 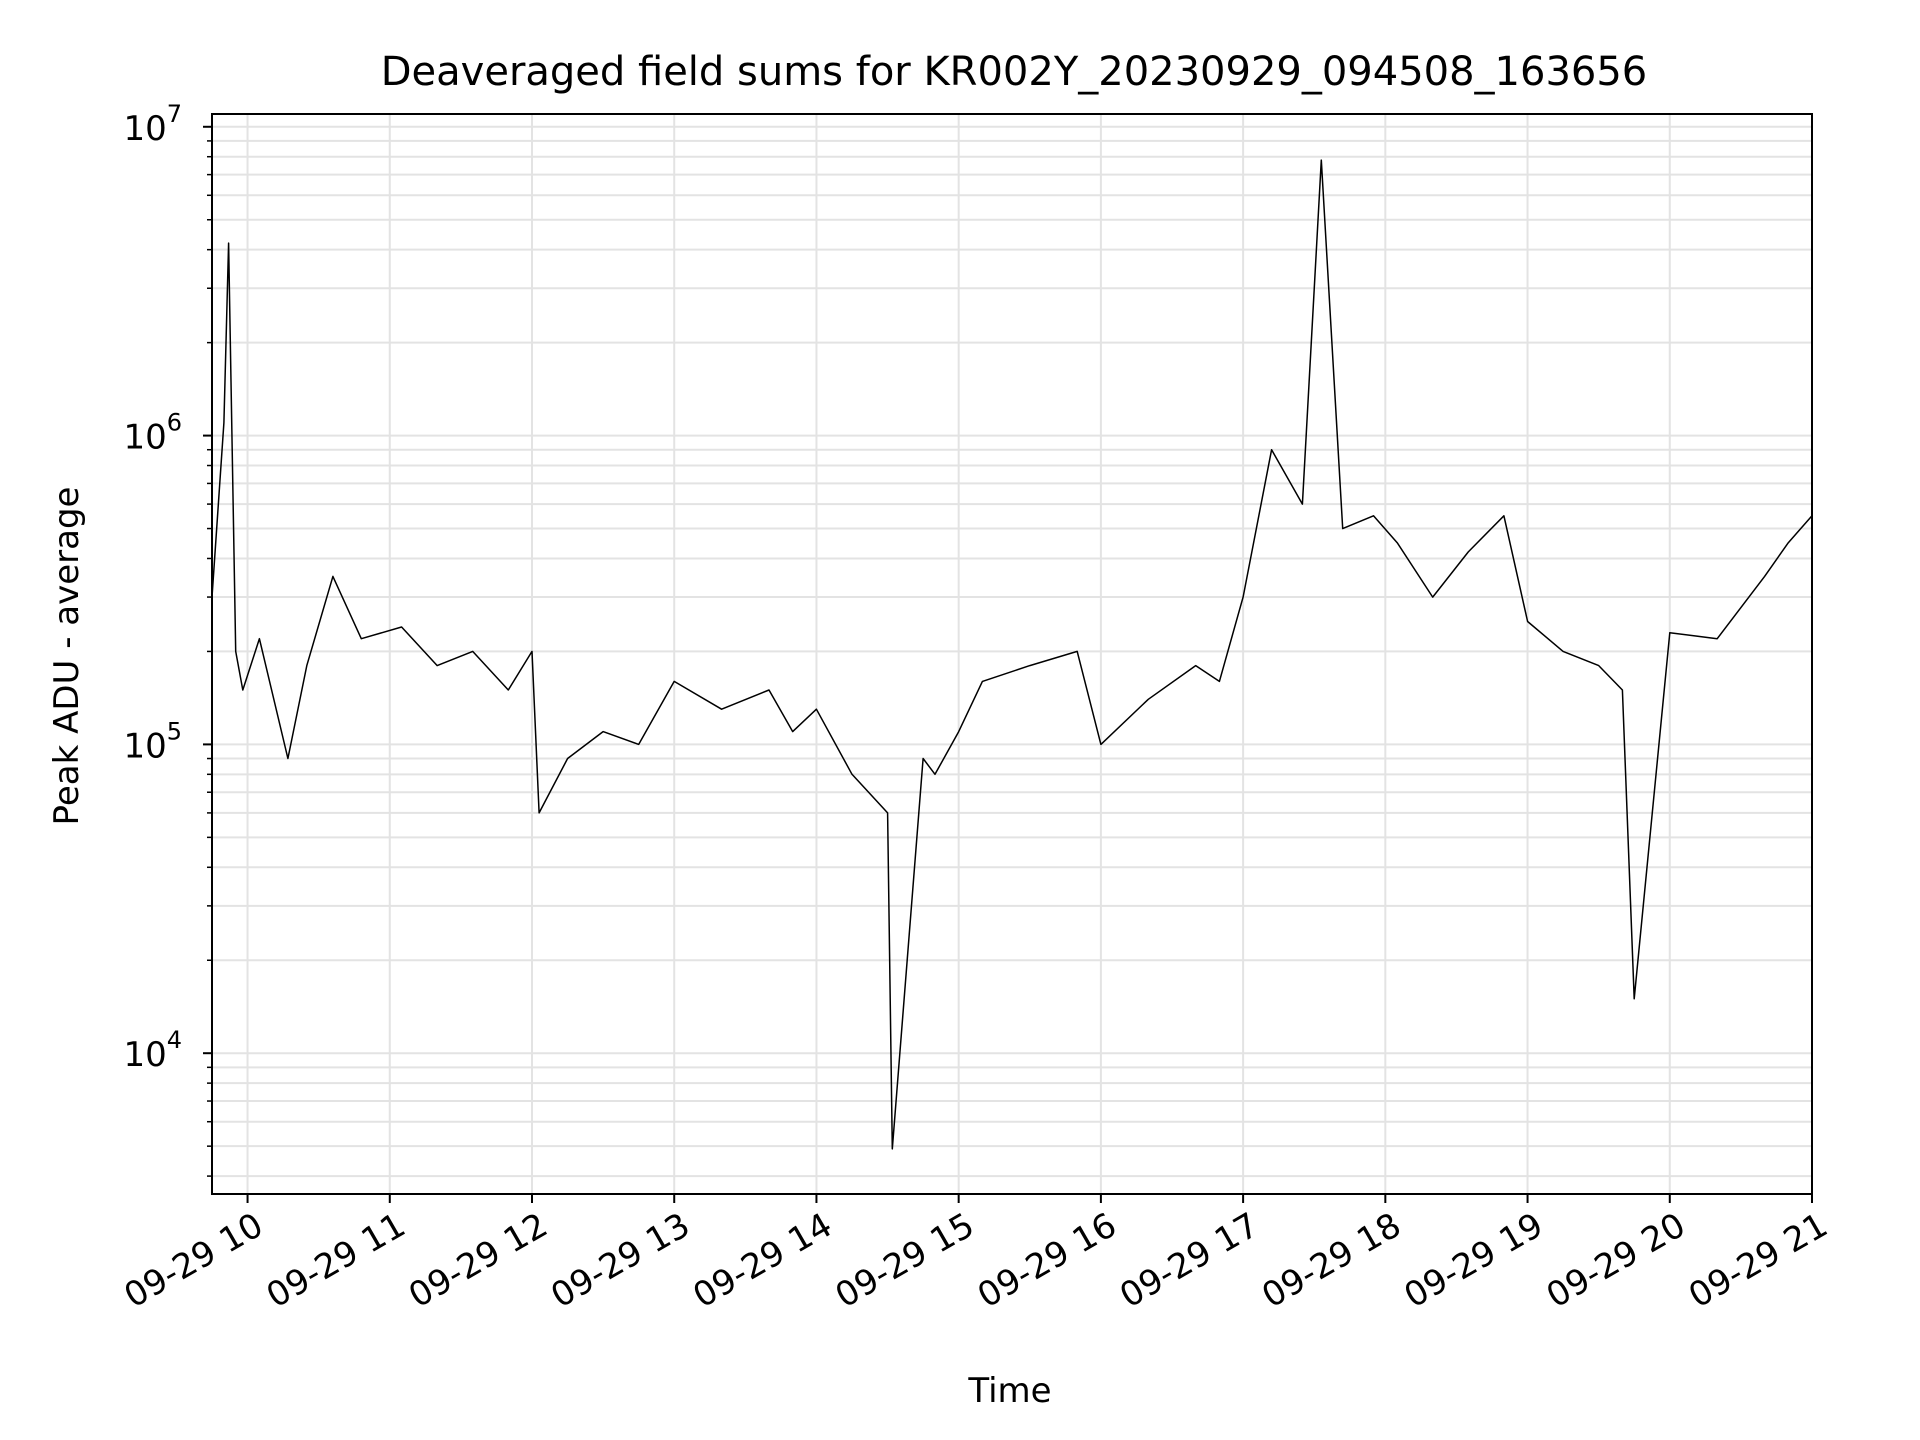 I want to click on y-tick-label: 10⁷, so click(x=152, y=124).